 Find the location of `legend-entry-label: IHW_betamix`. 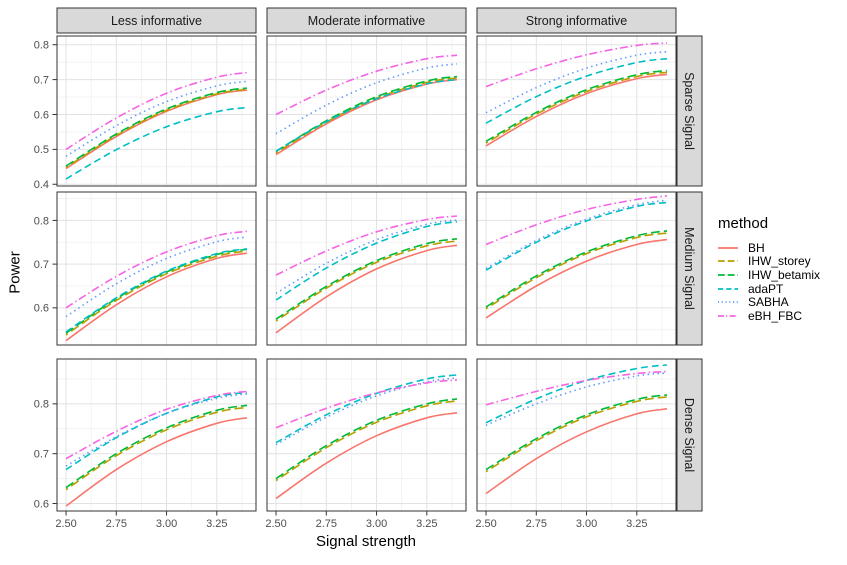

legend-entry-label: IHW_betamix is located at coordinates (784, 274).